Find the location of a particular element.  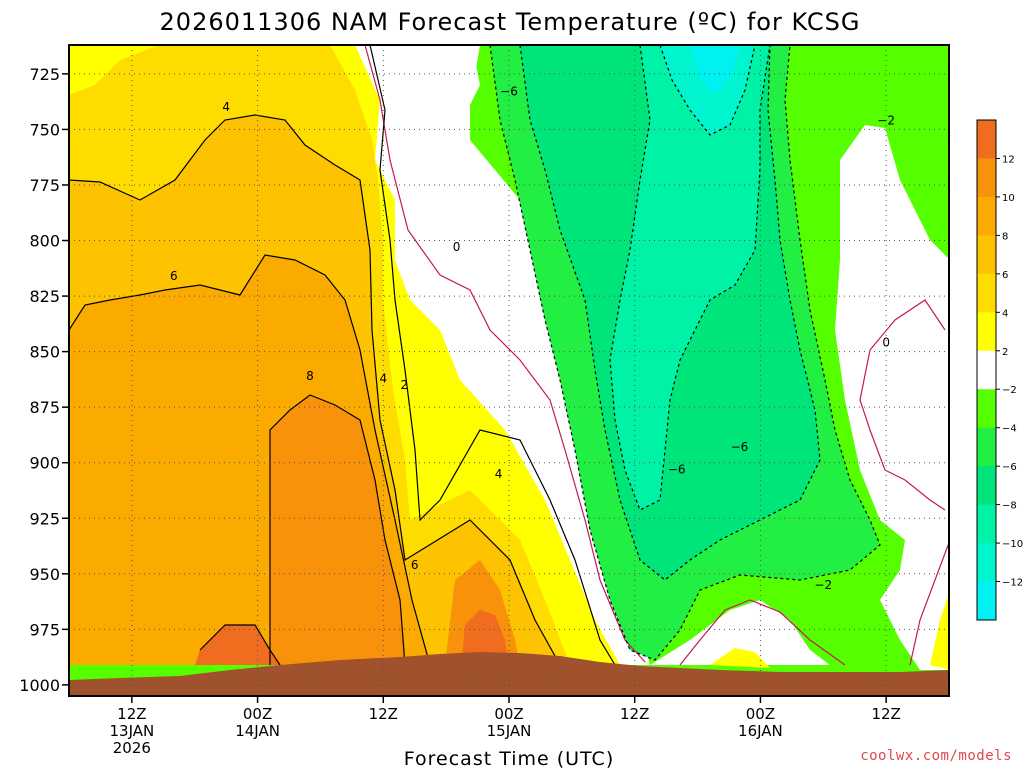

band-minus12 is located at coordinates (715, 70).